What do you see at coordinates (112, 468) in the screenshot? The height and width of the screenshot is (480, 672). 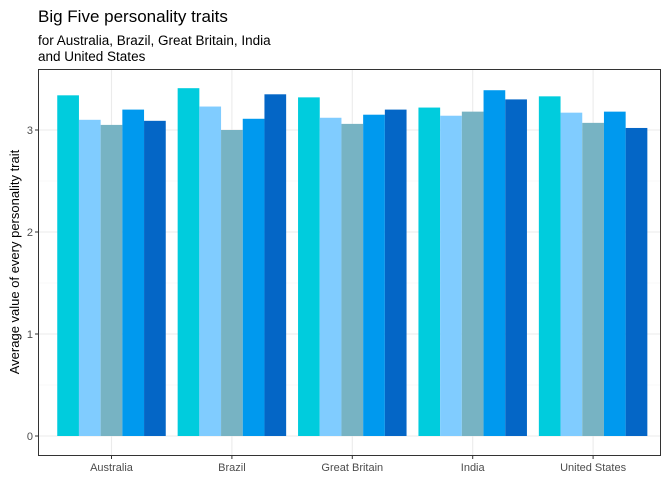 I see `x-tick-label: Australia` at bounding box center [112, 468].